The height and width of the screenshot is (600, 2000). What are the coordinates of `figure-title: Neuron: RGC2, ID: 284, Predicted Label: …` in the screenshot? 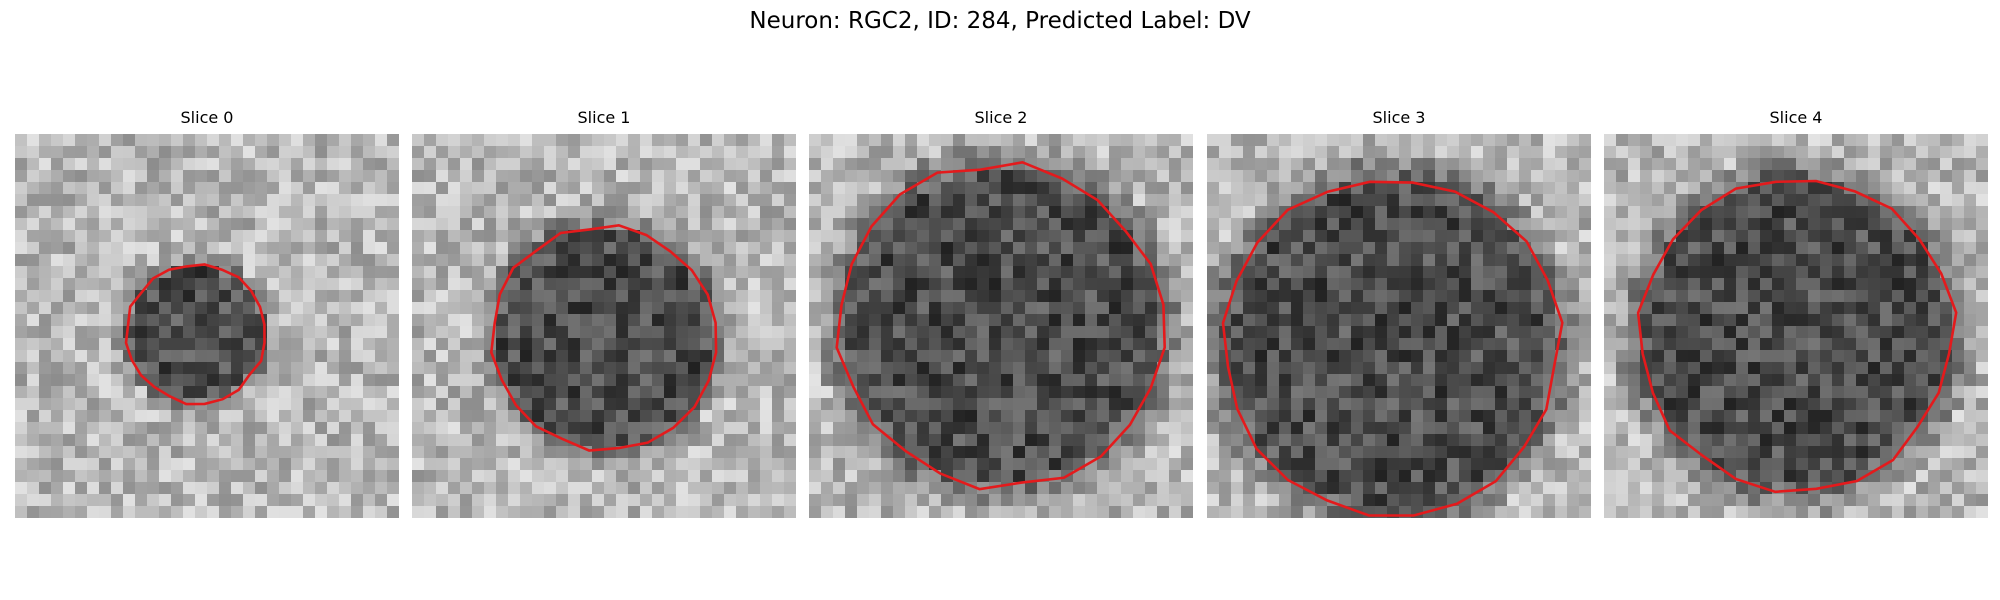 It's located at (1000, 21).